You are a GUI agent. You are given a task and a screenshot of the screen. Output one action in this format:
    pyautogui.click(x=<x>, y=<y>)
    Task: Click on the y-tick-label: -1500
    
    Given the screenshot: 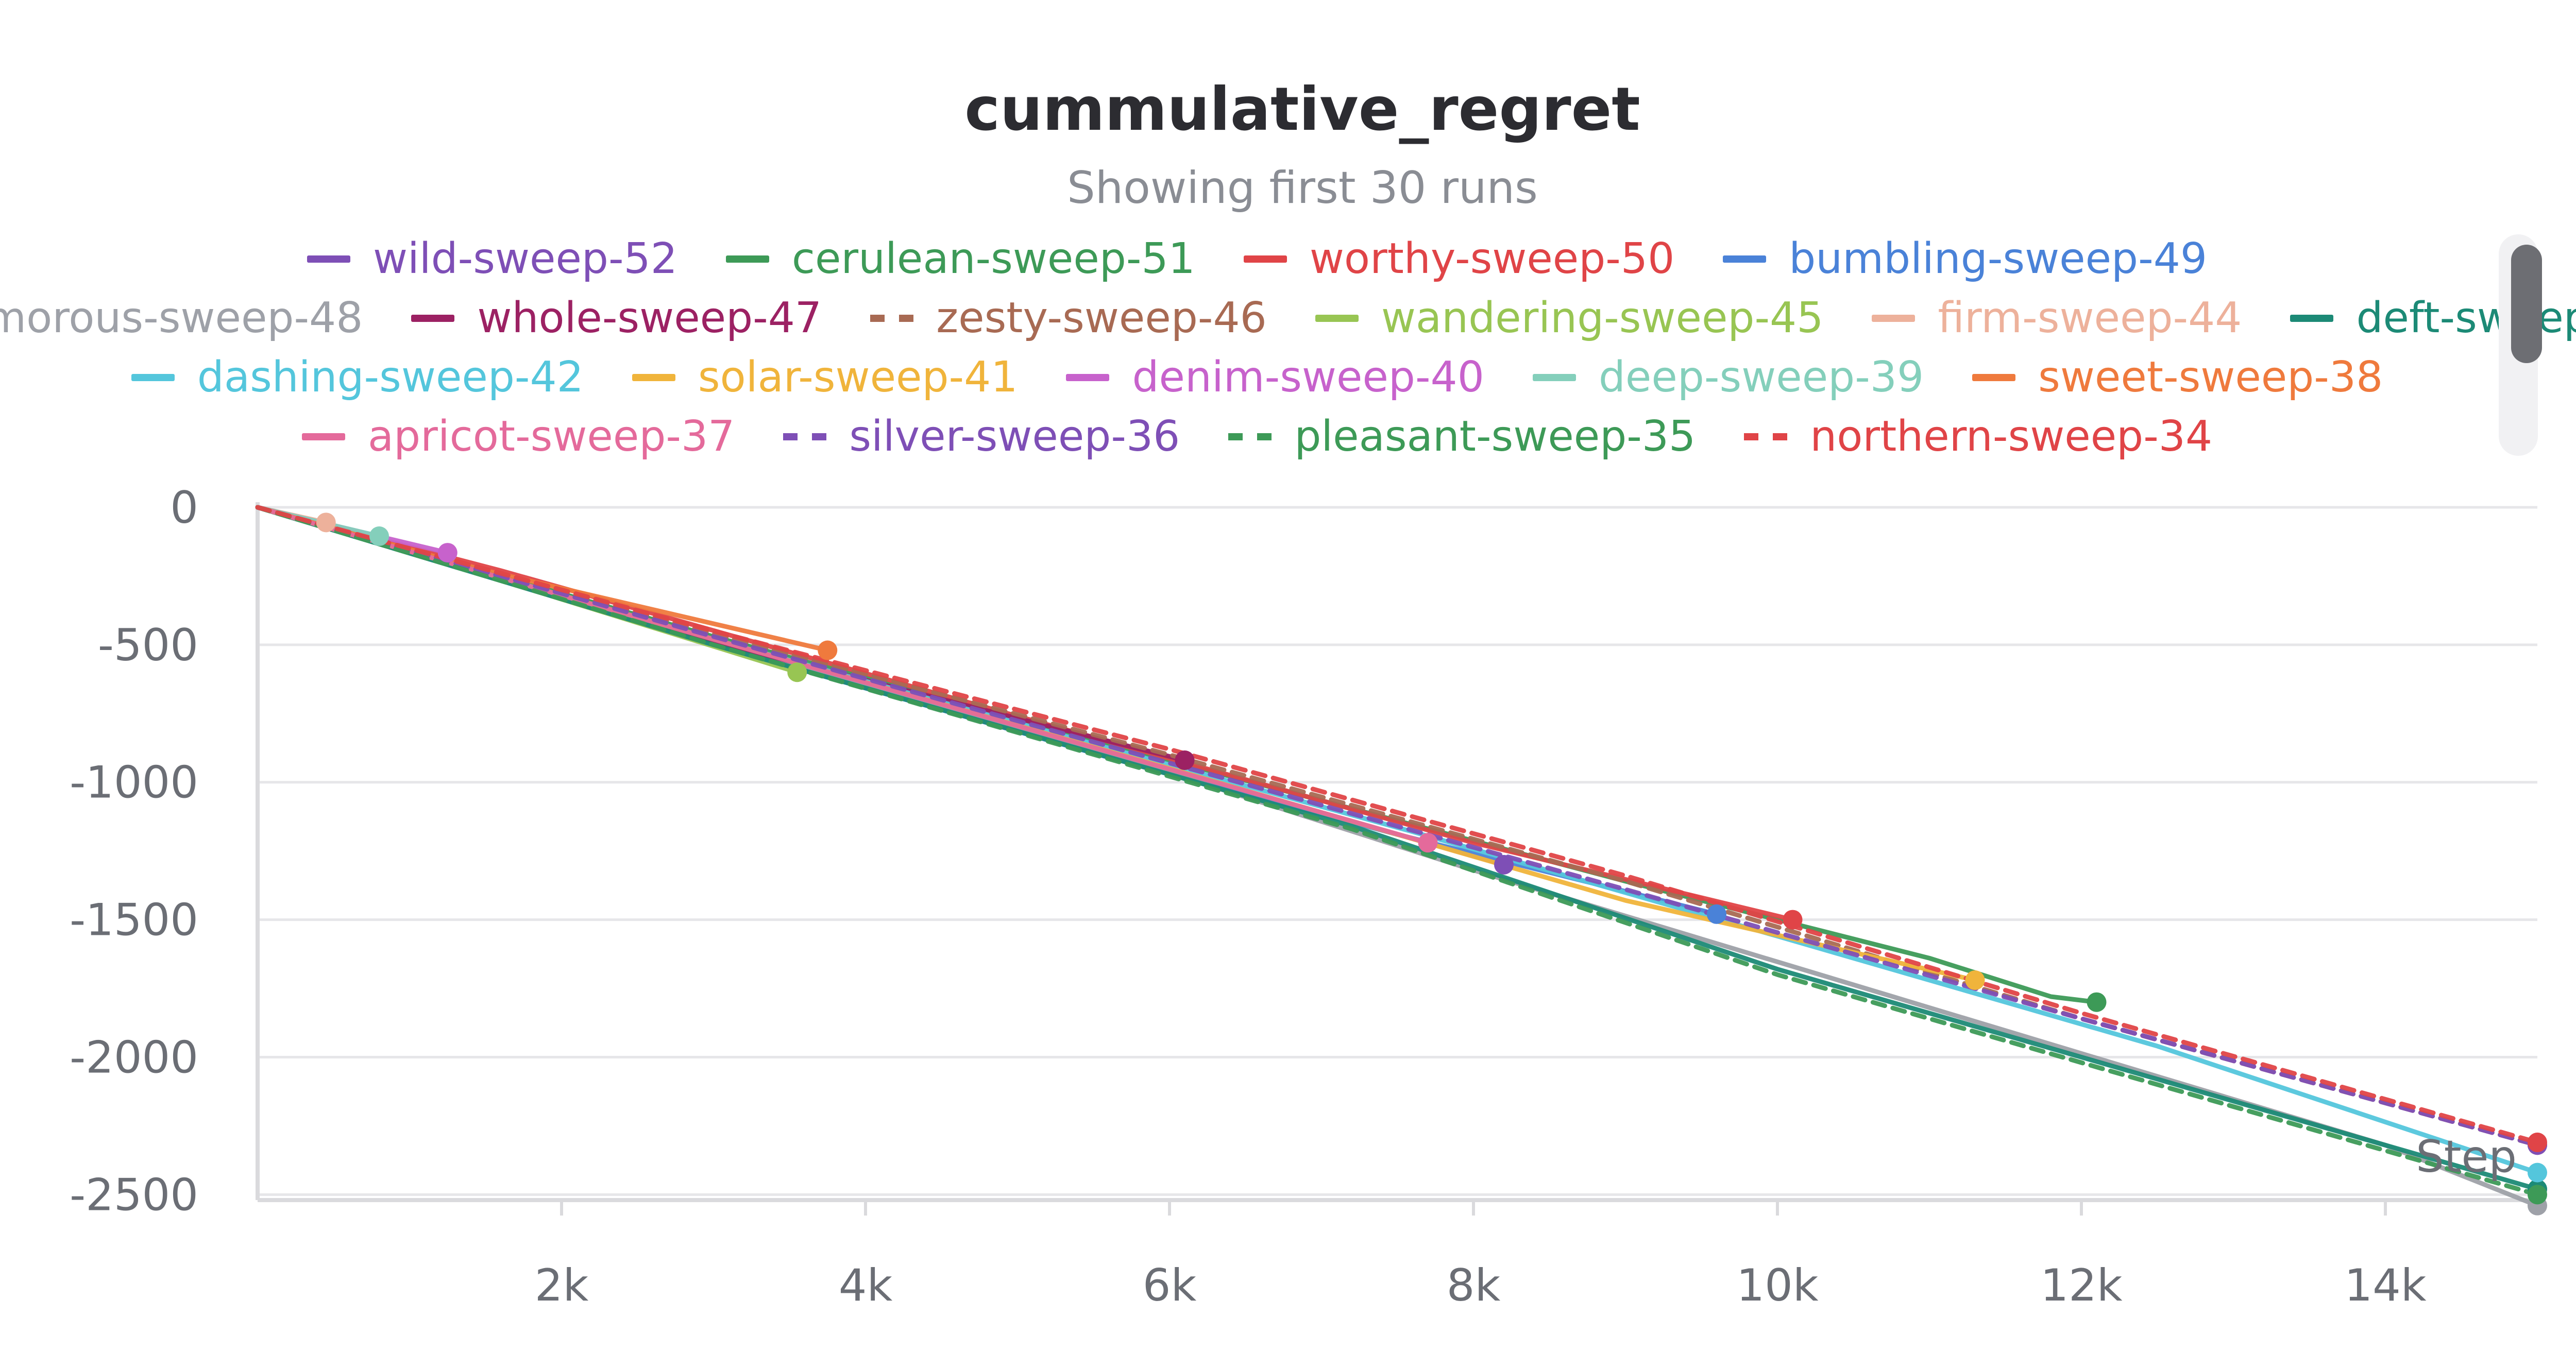 What is the action you would take?
    pyautogui.click(x=134, y=920)
    